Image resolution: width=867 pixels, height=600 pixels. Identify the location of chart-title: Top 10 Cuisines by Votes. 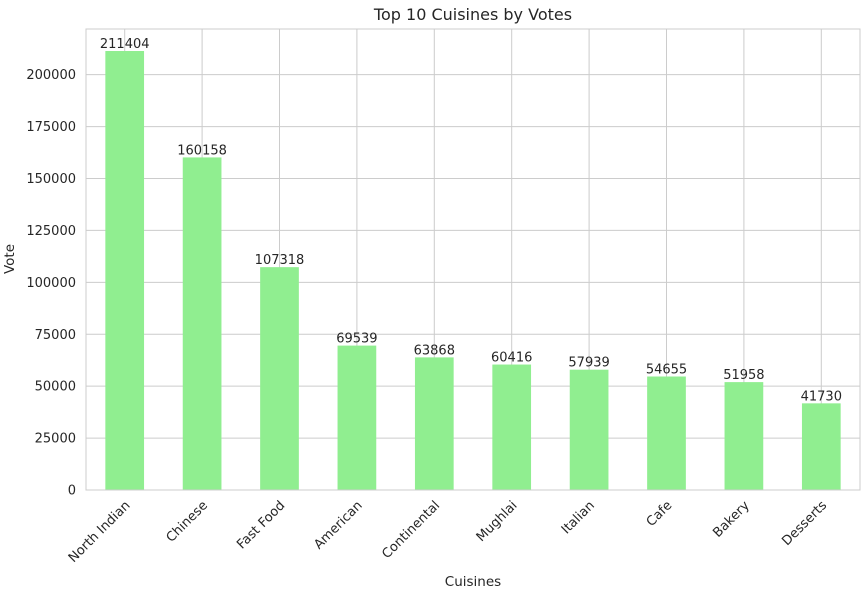
(472, 14).